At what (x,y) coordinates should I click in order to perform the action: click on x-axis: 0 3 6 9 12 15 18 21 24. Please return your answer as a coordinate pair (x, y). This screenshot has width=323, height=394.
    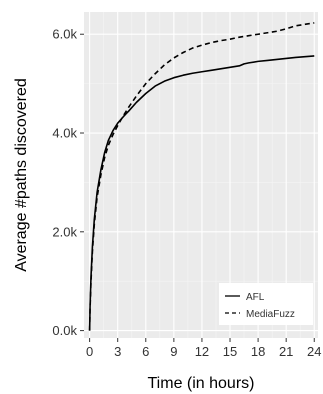
    Looking at the image, I should click on (203, 348).